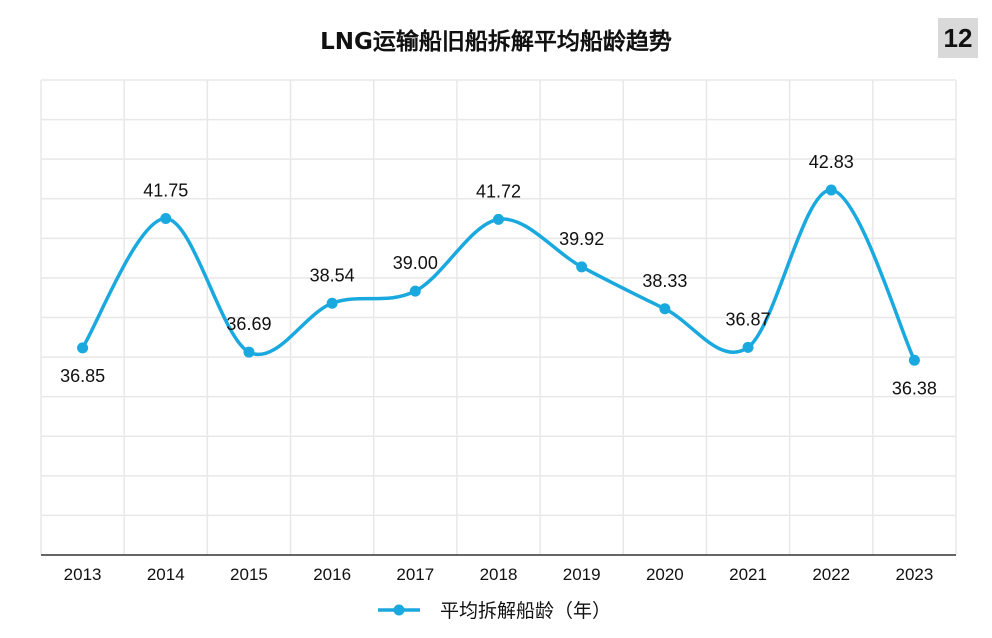  I want to click on legend-label: 平均拆解船龄（年）, so click(525, 611).